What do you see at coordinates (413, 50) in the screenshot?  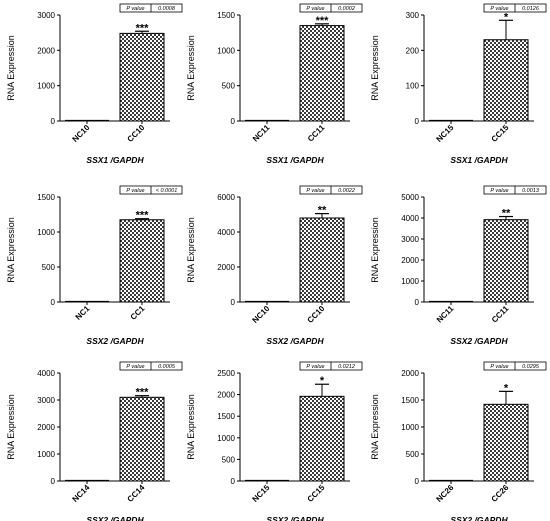 I see `y-tick-label: 200` at bounding box center [413, 50].